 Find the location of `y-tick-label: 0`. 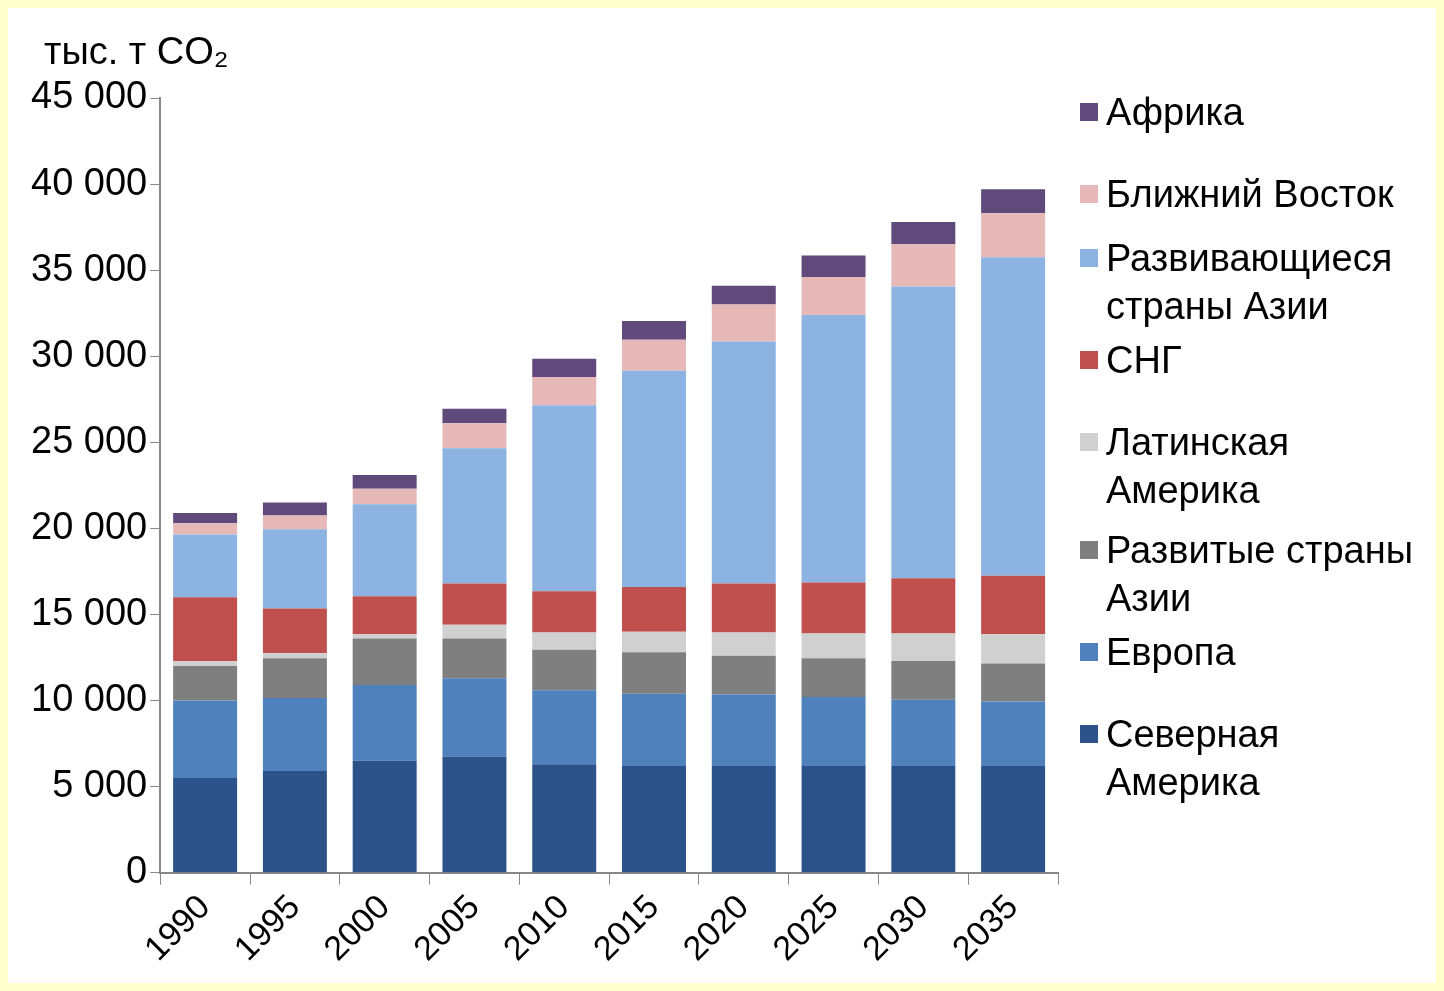

y-tick-label: 0 is located at coordinates (137, 870).